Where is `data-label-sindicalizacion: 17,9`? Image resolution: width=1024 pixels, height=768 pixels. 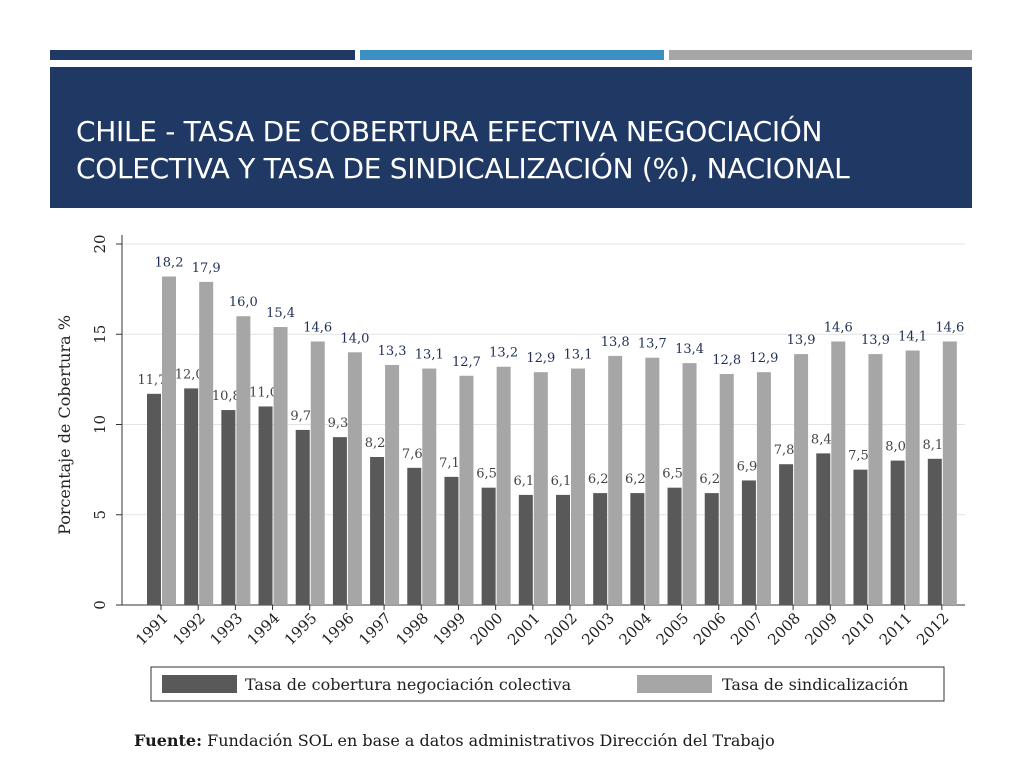 data-label-sindicalizacion: 17,9 is located at coordinates (206, 268).